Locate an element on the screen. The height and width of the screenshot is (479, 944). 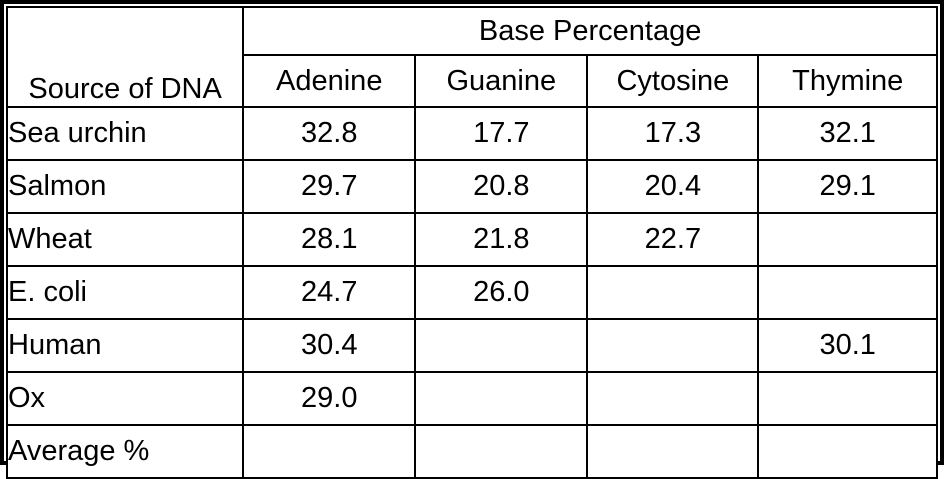
value-cell: 29.0 is located at coordinates (329, 398).